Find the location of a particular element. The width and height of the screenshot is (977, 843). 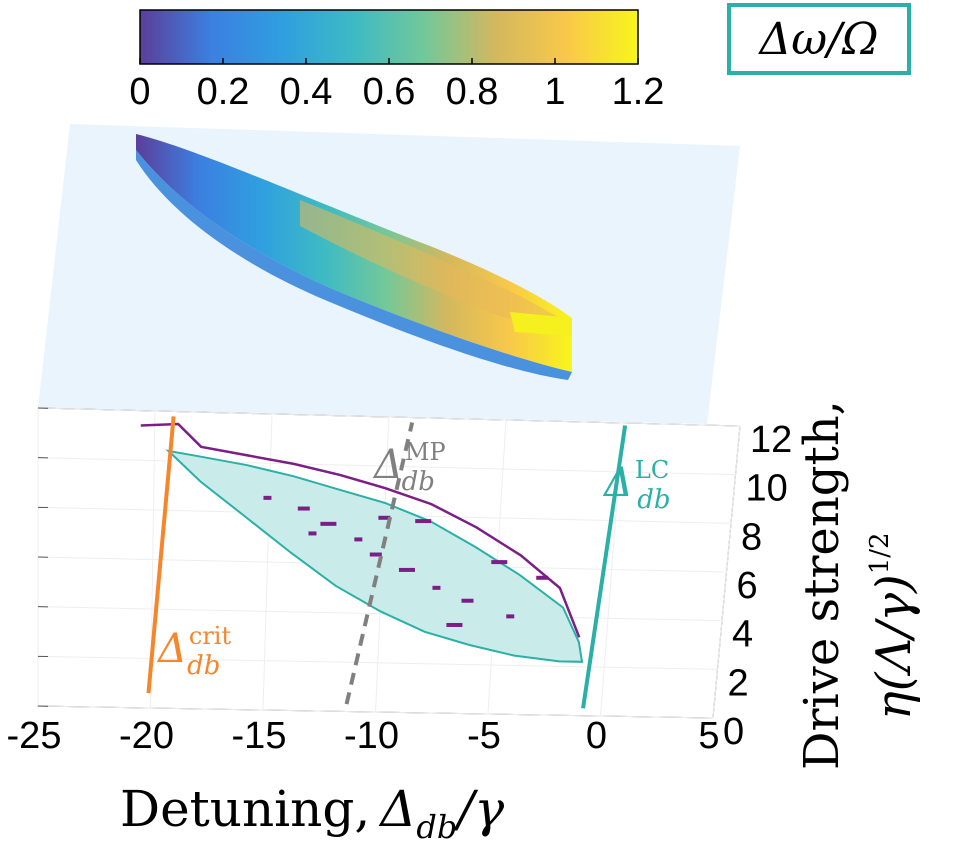

x-tick-label: -5 is located at coordinates (484, 736).